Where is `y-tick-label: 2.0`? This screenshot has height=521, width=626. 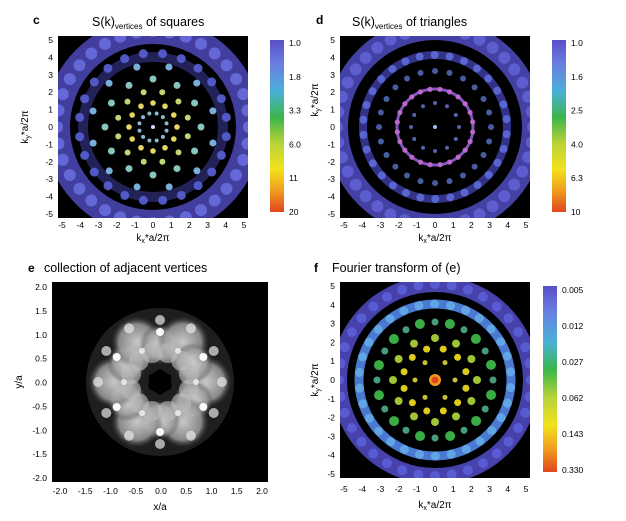 y-tick-label: 2.0 is located at coordinates (41, 287).